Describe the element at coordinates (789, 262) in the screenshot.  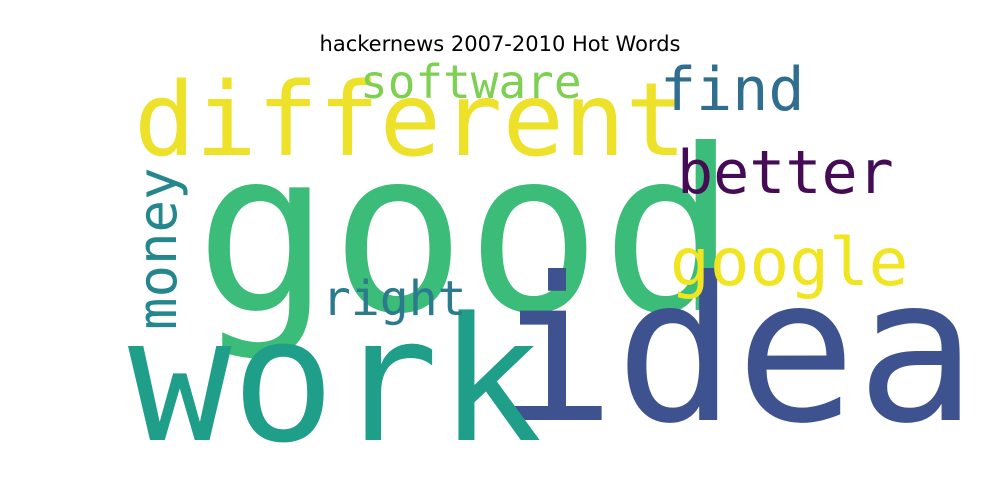
I see `word-google: google` at that location.